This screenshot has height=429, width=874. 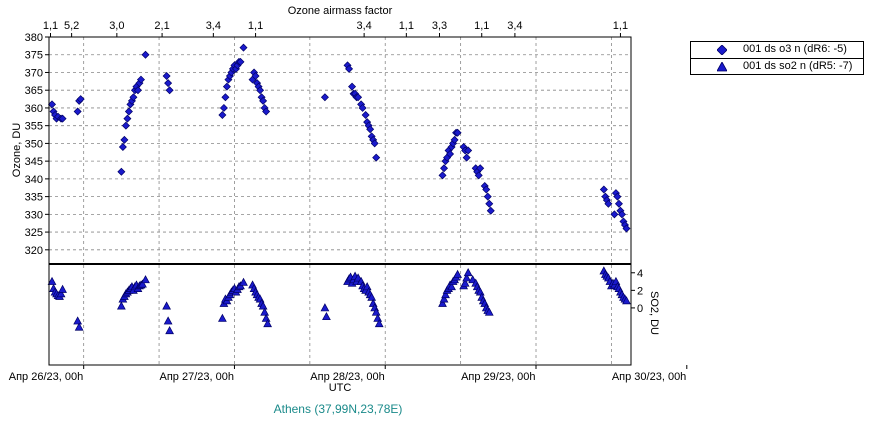 I want to click on top-tick-label: 2,1, so click(x=161, y=26).